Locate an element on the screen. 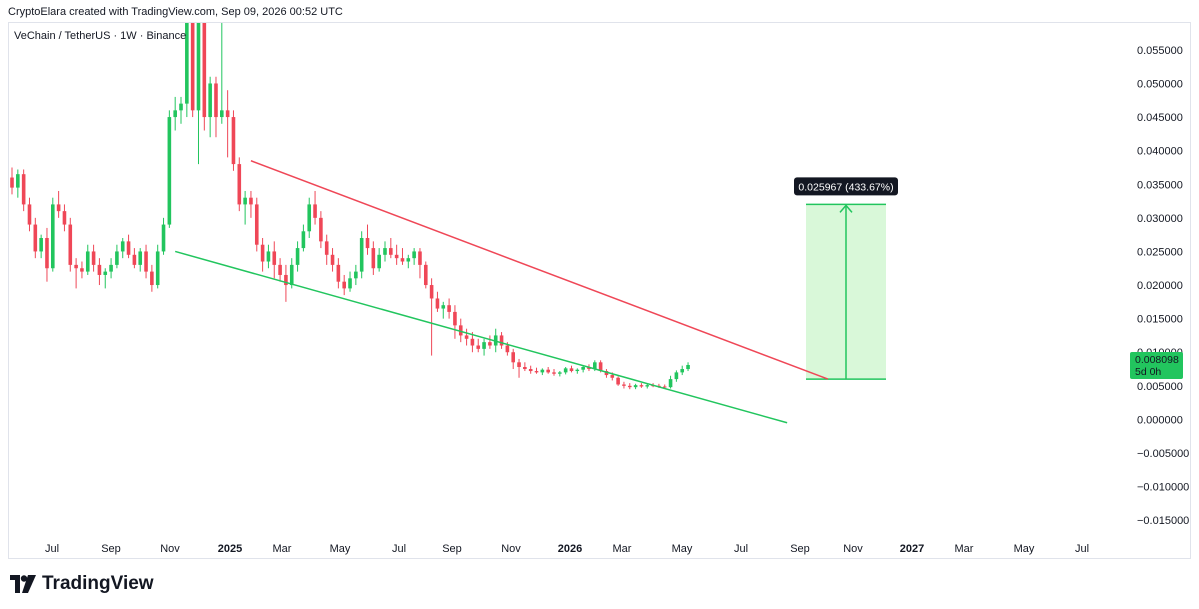 This screenshot has width=1199, height=609. y-tick-label: 0.015000 is located at coordinates (1160, 320).